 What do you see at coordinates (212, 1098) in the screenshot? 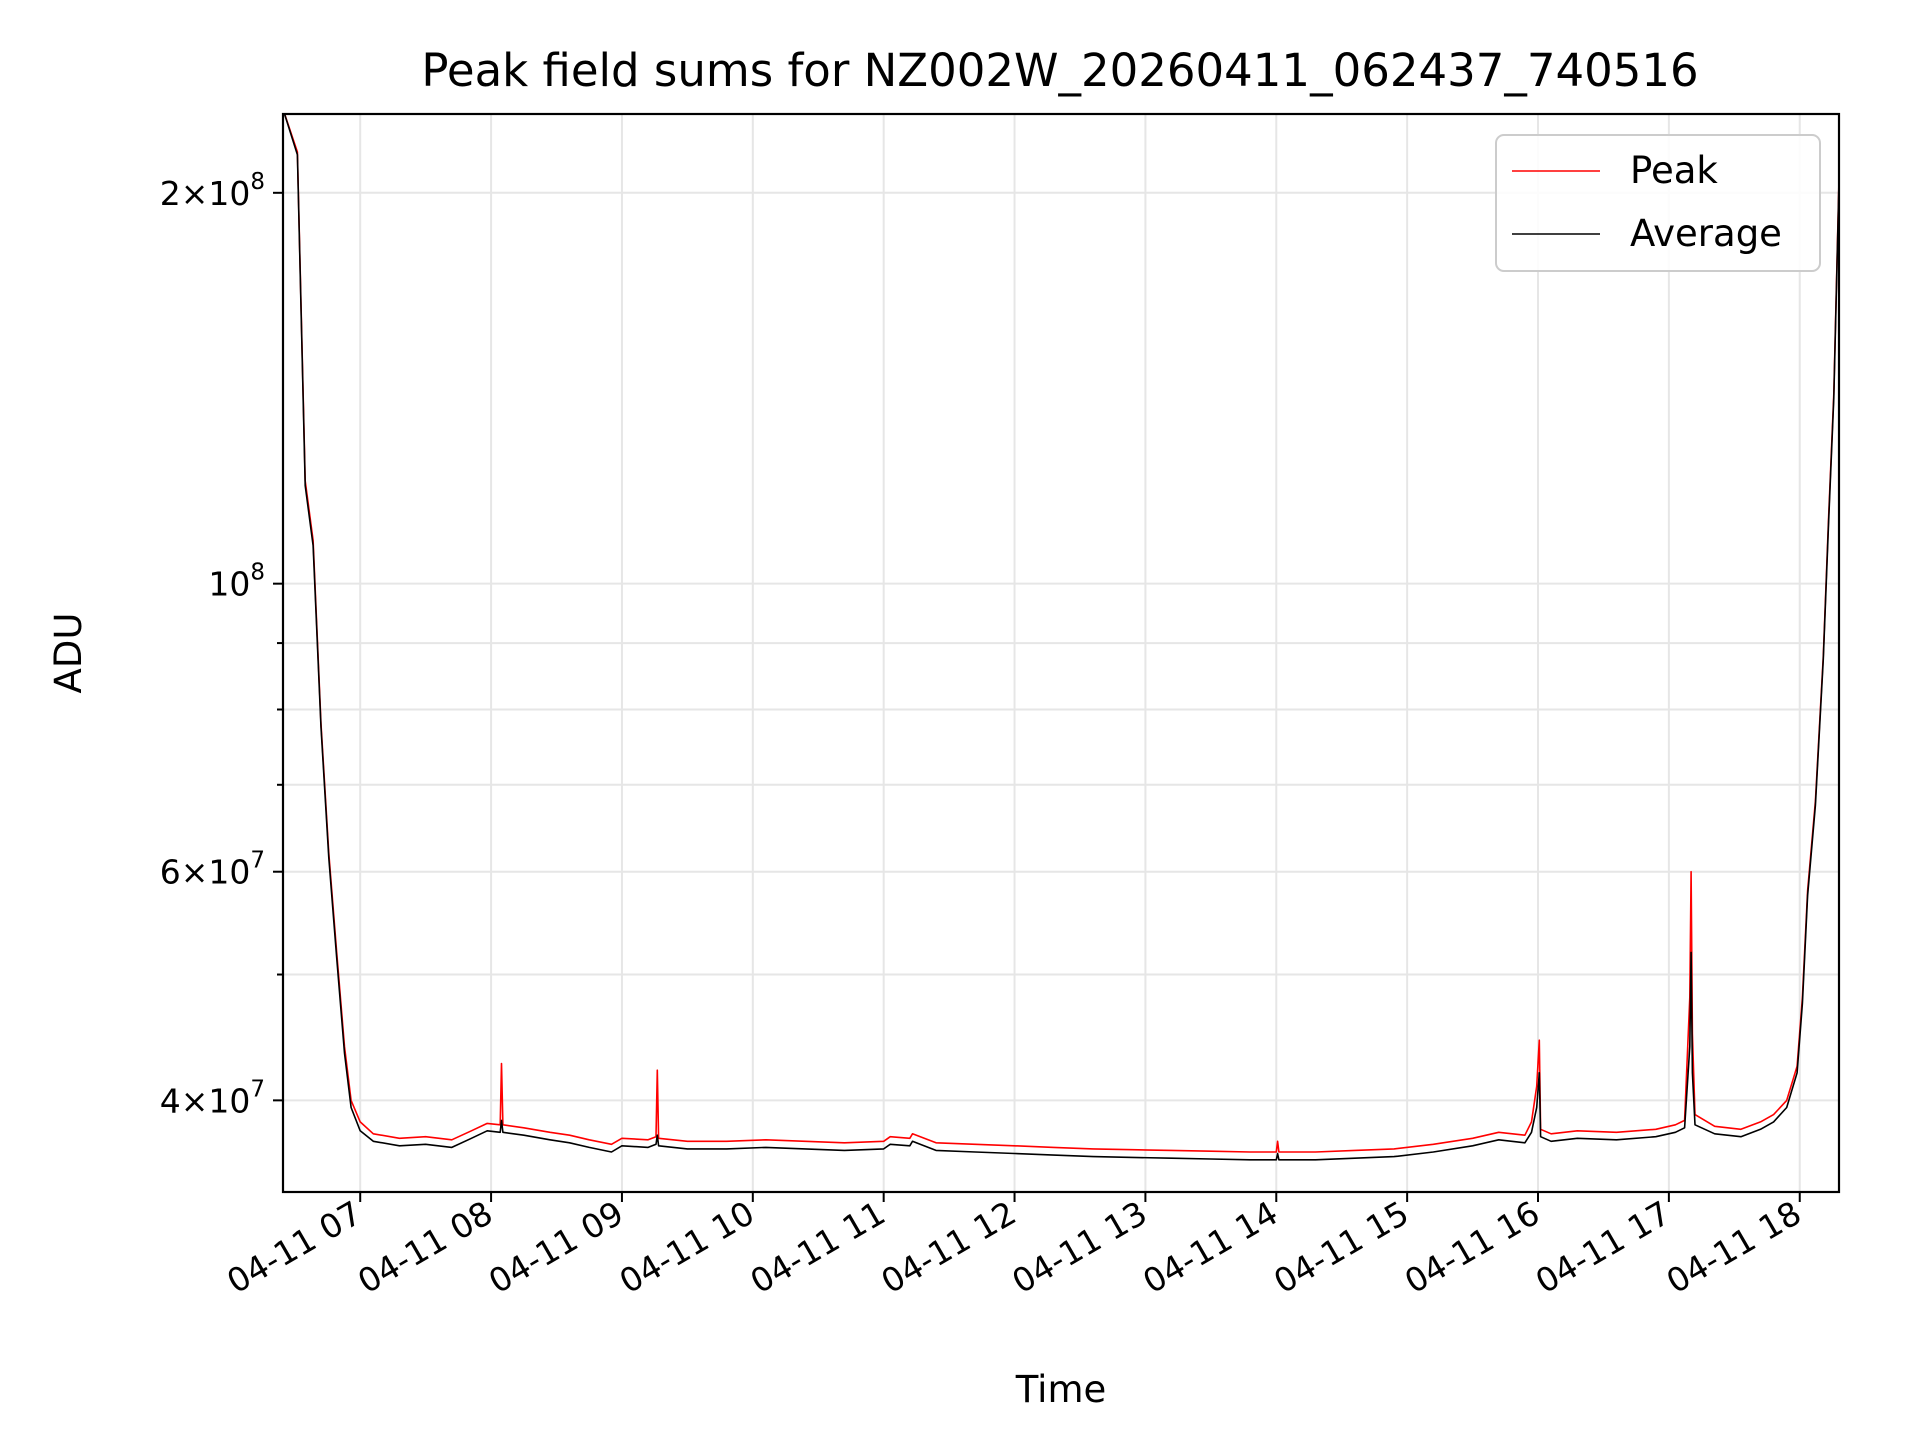
I see `y-tick-label: 4×107` at bounding box center [212, 1098].